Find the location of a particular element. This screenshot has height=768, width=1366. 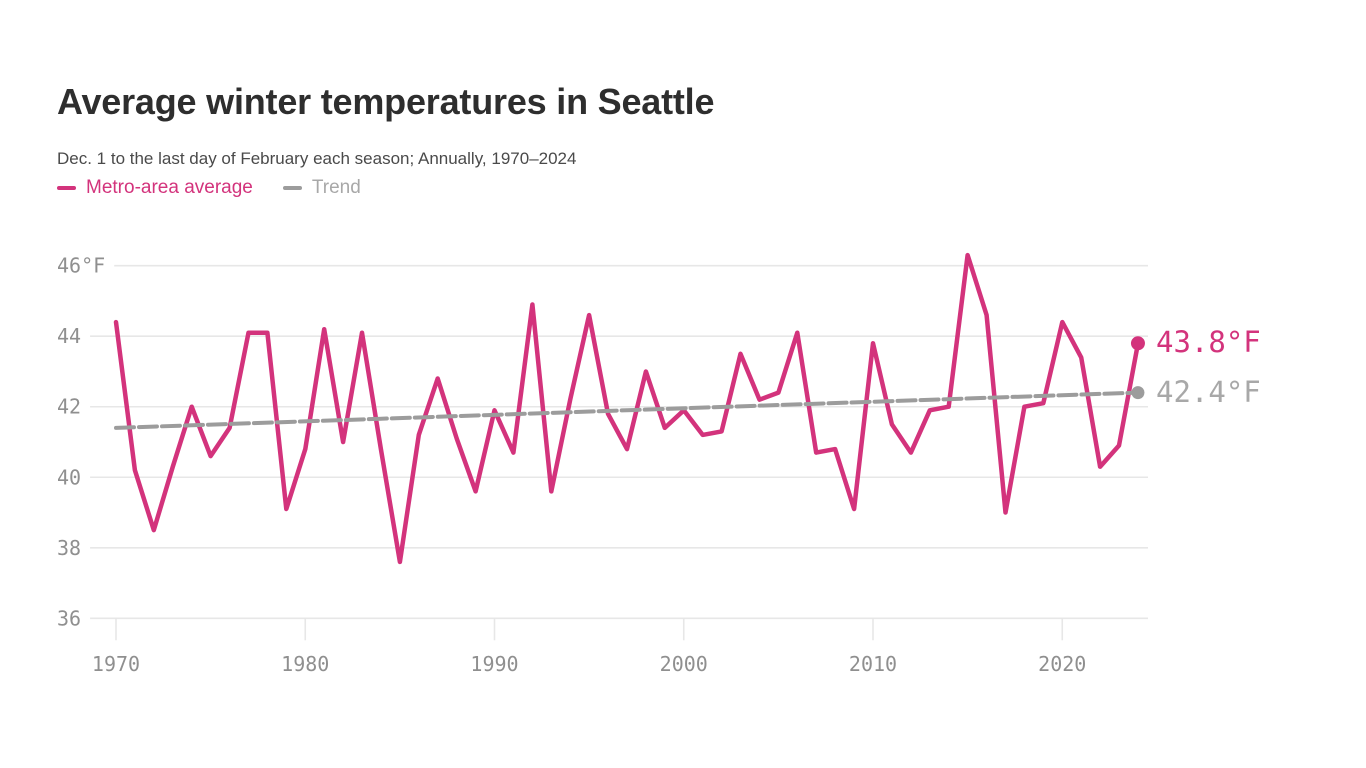

legend-item-metro-average: Metro-area average is located at coordinates (155, 188).